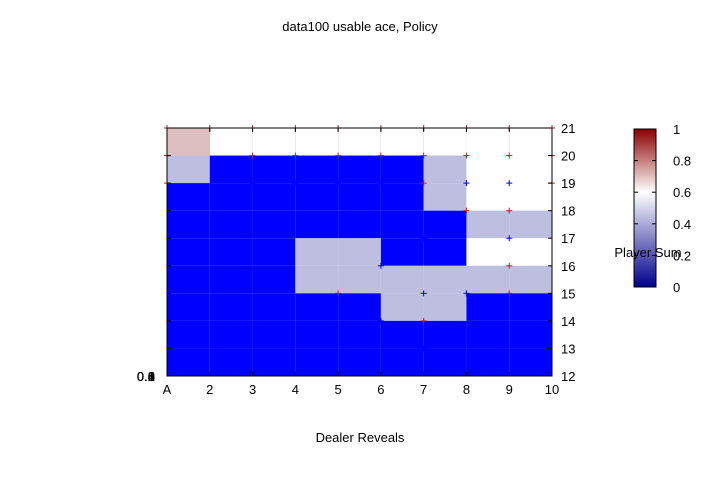 The height and width of the screenshot is (504, 720). I want to click on left-axis-label: 0.2, so click(146, 376).